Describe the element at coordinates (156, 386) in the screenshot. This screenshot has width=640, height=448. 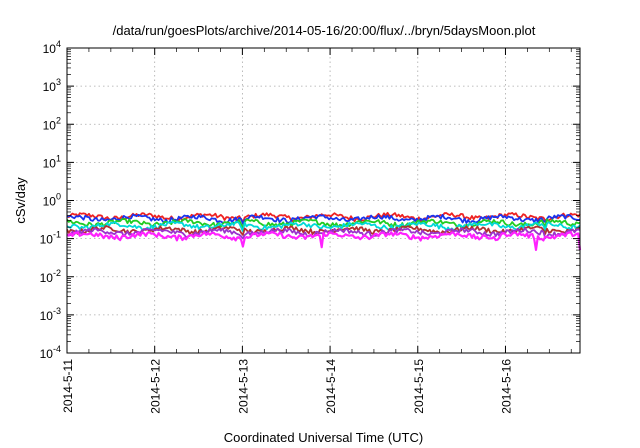
I see `x-tick-label: 2014-5-12` at that location.